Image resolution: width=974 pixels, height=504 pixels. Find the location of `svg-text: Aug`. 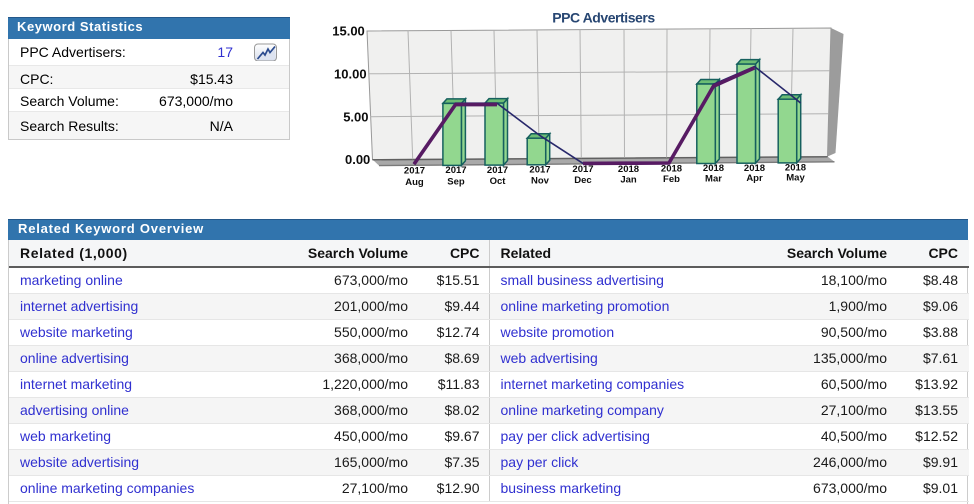

svg-text: Aug is located at coordinates (414, 182).